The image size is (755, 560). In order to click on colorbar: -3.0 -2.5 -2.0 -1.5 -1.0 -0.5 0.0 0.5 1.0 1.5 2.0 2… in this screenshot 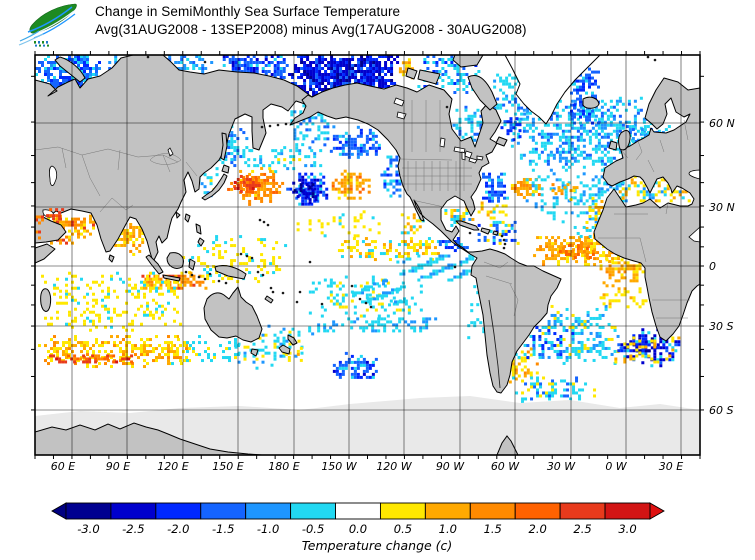, I will do `click(358, 527)`.